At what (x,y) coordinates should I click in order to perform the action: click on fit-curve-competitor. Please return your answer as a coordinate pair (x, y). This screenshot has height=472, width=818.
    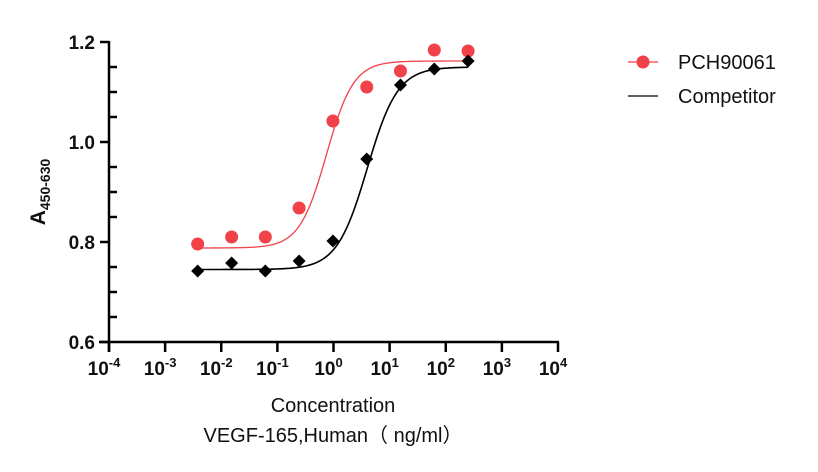
    Looking at the image, I should click on (333, 168).